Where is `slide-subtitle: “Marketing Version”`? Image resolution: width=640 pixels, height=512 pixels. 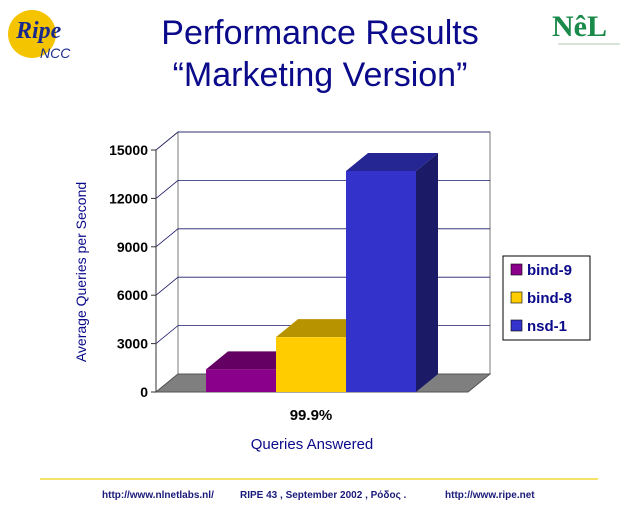
slide-subtitle: “Marketing Version” is located at coordinates (320, 75).